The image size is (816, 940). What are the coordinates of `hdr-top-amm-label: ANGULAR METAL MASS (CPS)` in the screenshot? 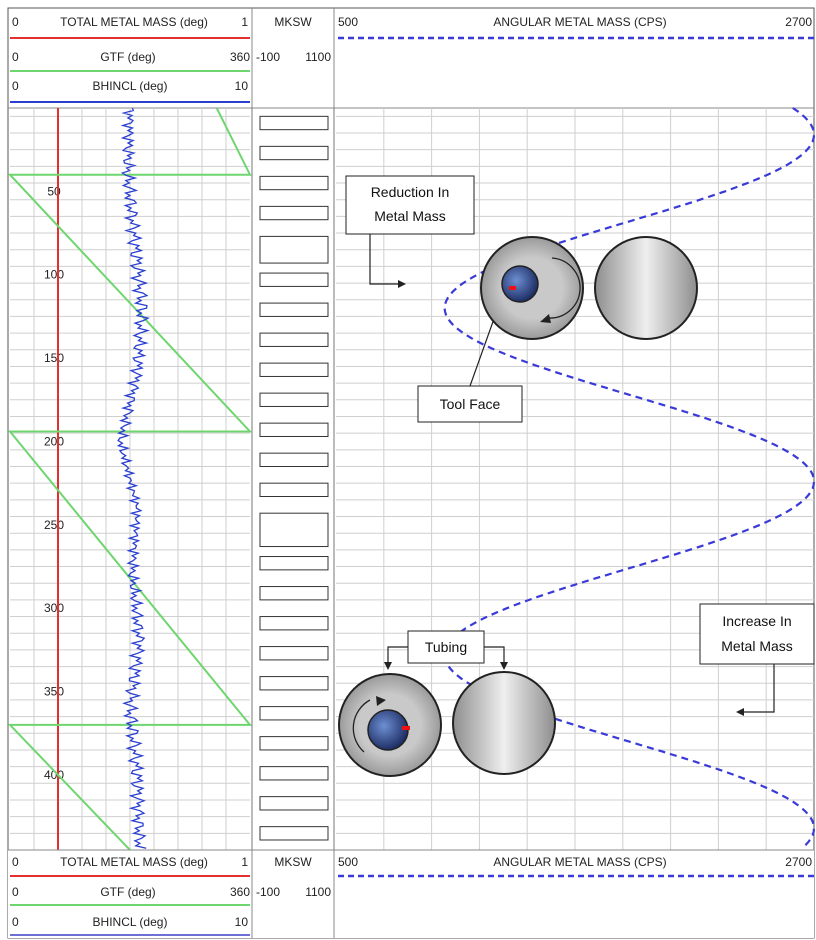 It's located at (579, 22).